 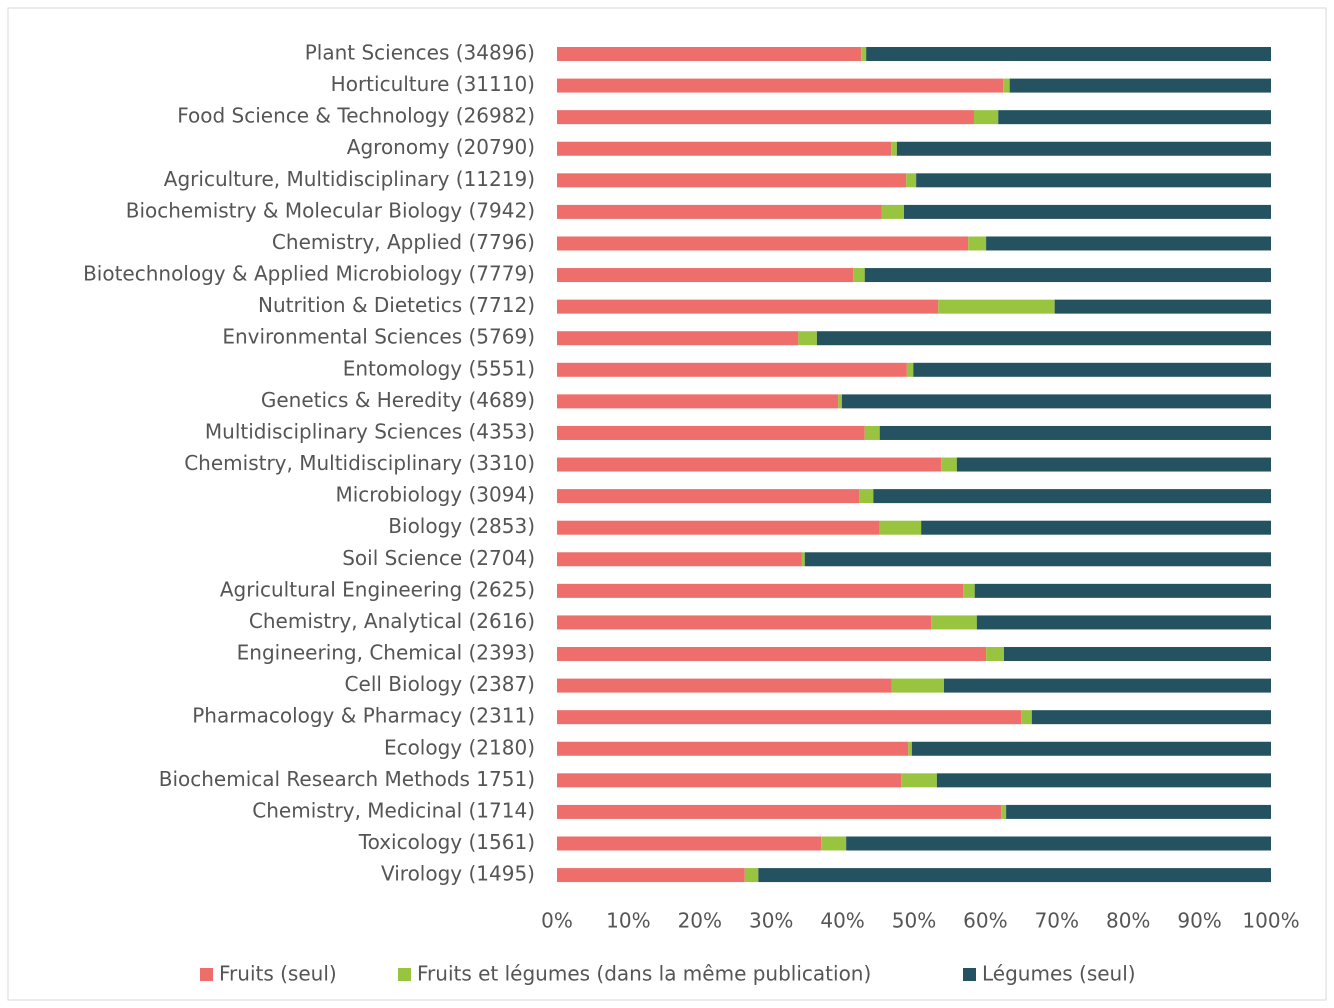 What do you see at coordinates (392, 621) in the screenshot?
I see `y-tick-label: Chemistry, Analytical (2616)` at bounding box center [392, 621].